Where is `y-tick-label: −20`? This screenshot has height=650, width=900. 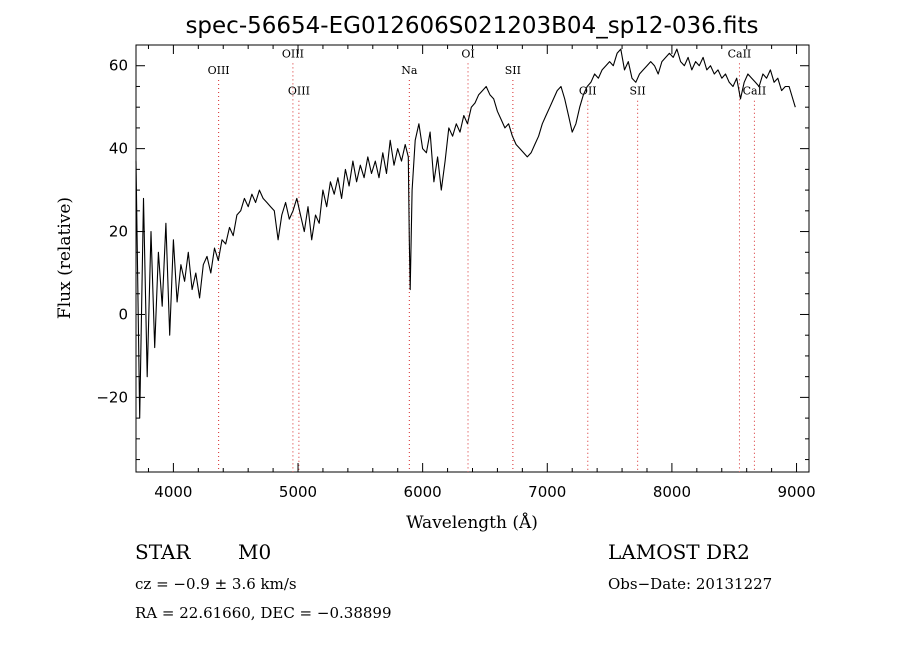
y-tick-label: −20 is located at coordinates (112, 397).